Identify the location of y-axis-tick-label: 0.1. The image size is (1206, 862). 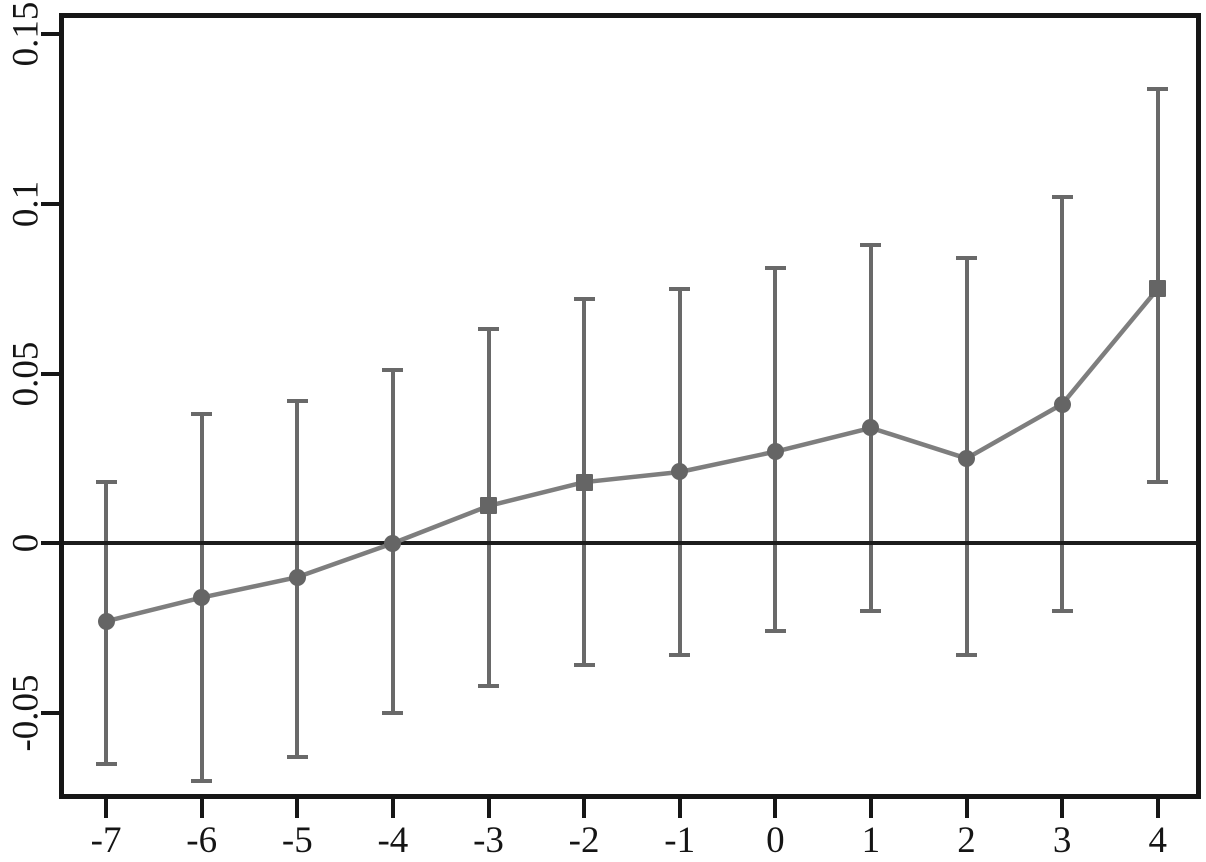
(26, 204).